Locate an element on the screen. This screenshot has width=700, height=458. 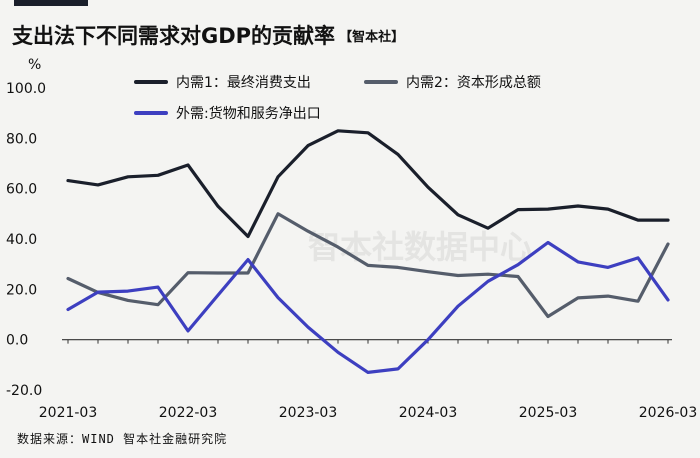
y-tick-label: 80.0 is located at coordinates (21, 139).